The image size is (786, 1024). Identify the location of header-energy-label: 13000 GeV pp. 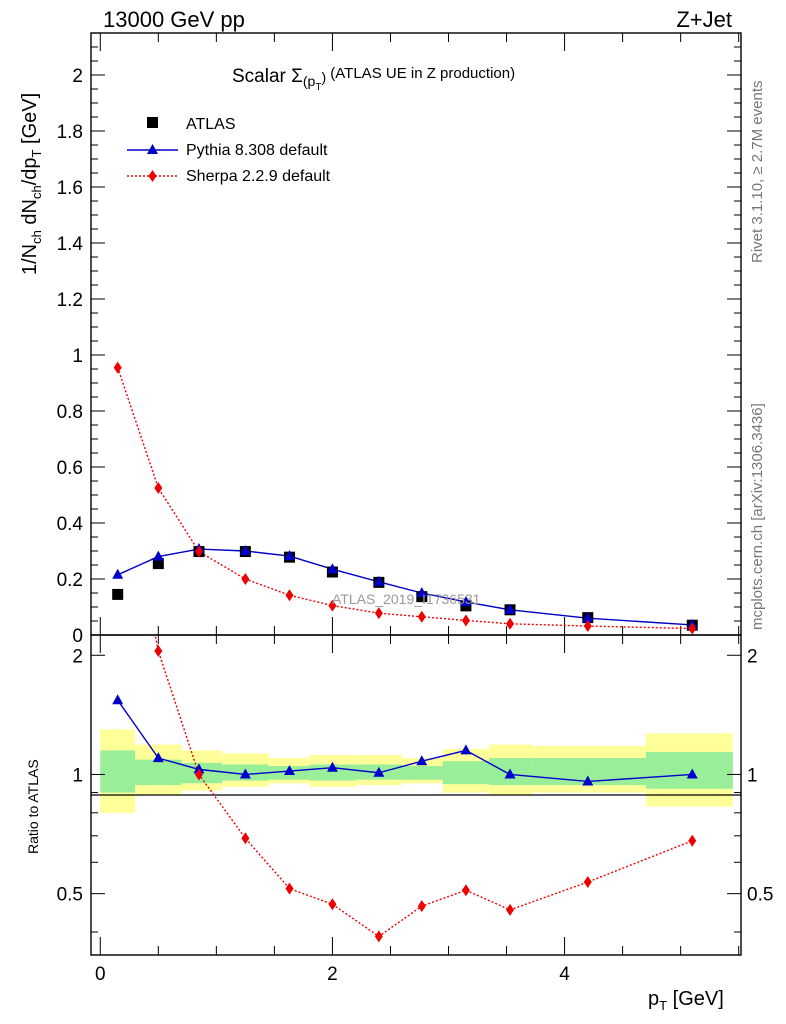
(174, 19).